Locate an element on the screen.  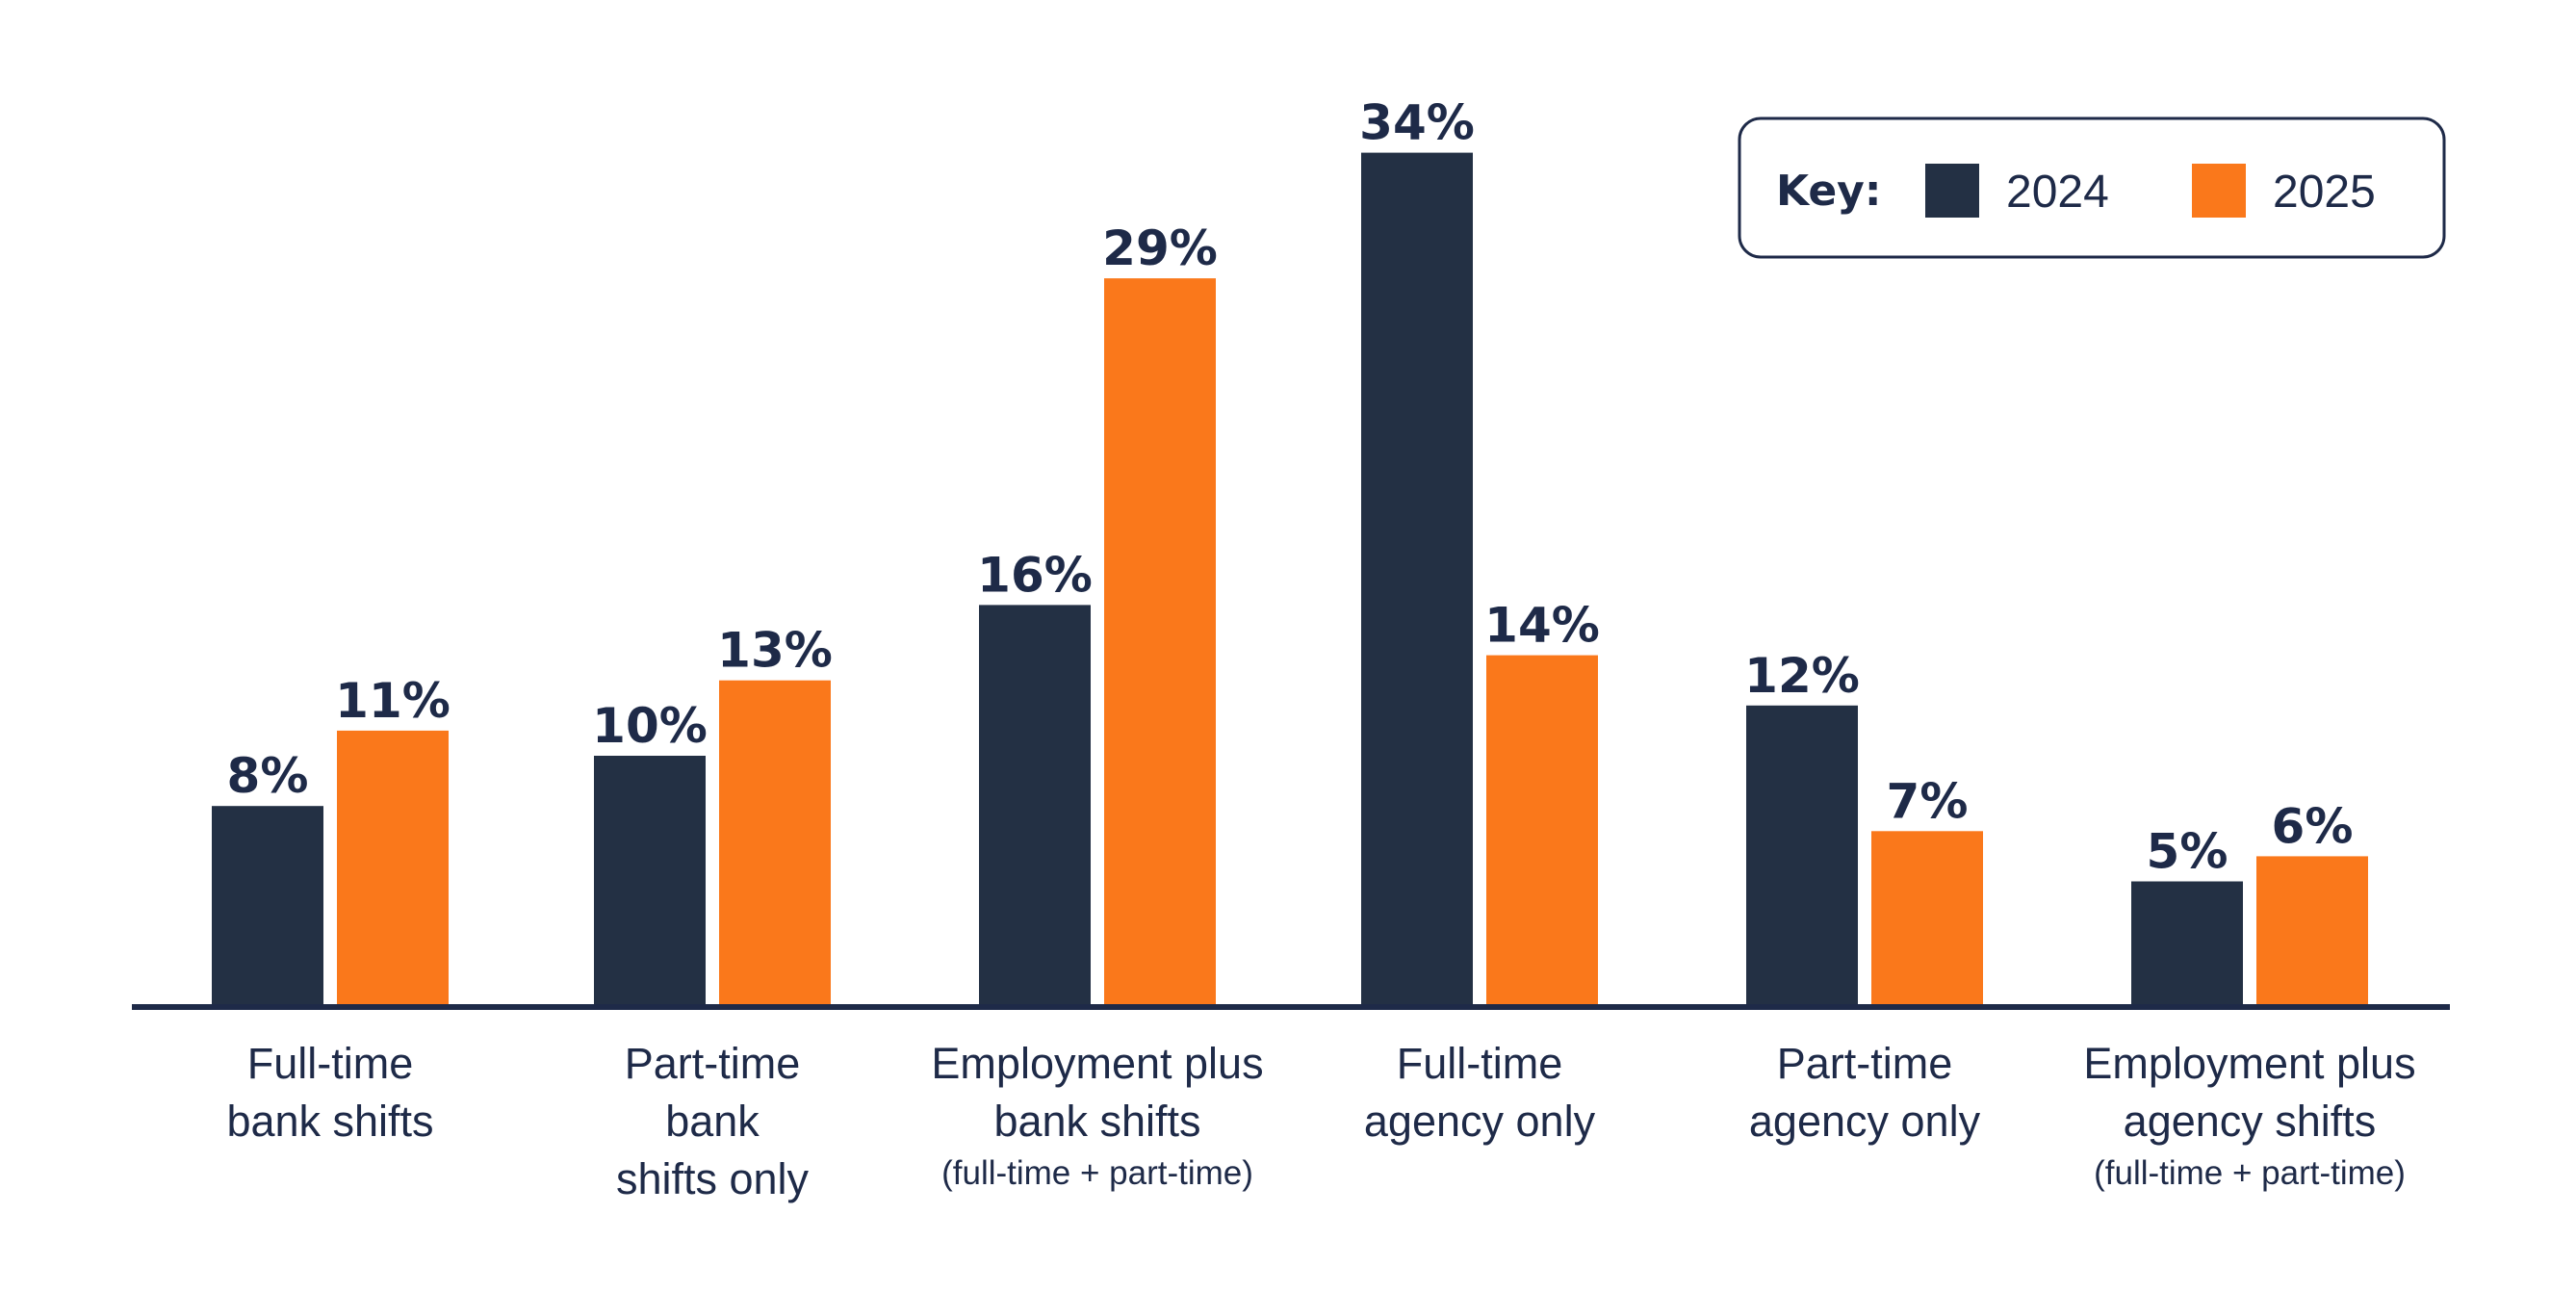
category-label-6-line-1: Employment plus is located at coordinates (2249, 1063).